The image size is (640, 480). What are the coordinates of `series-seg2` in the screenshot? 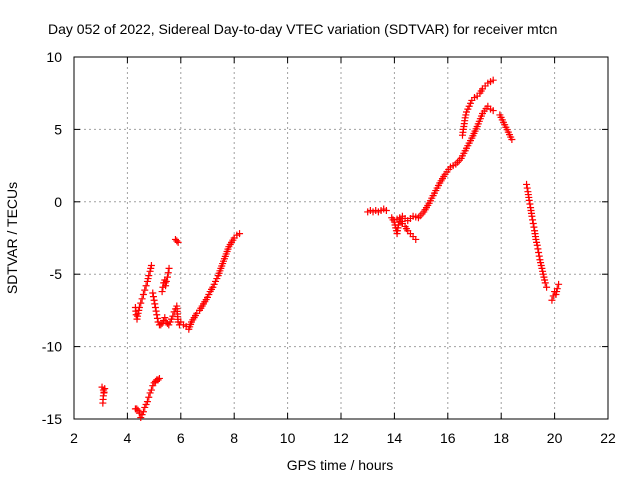 It's located at (147, 398).